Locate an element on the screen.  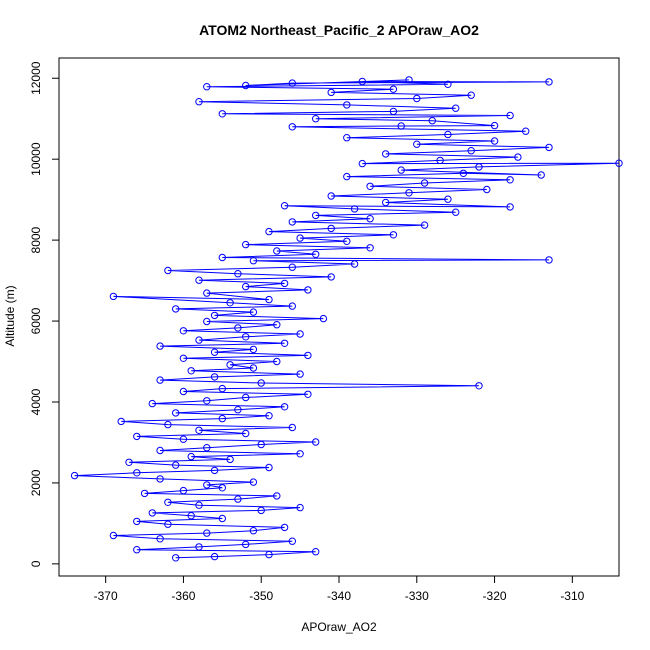
y-tick-label: 8000 is located at coordinates (36, 239).